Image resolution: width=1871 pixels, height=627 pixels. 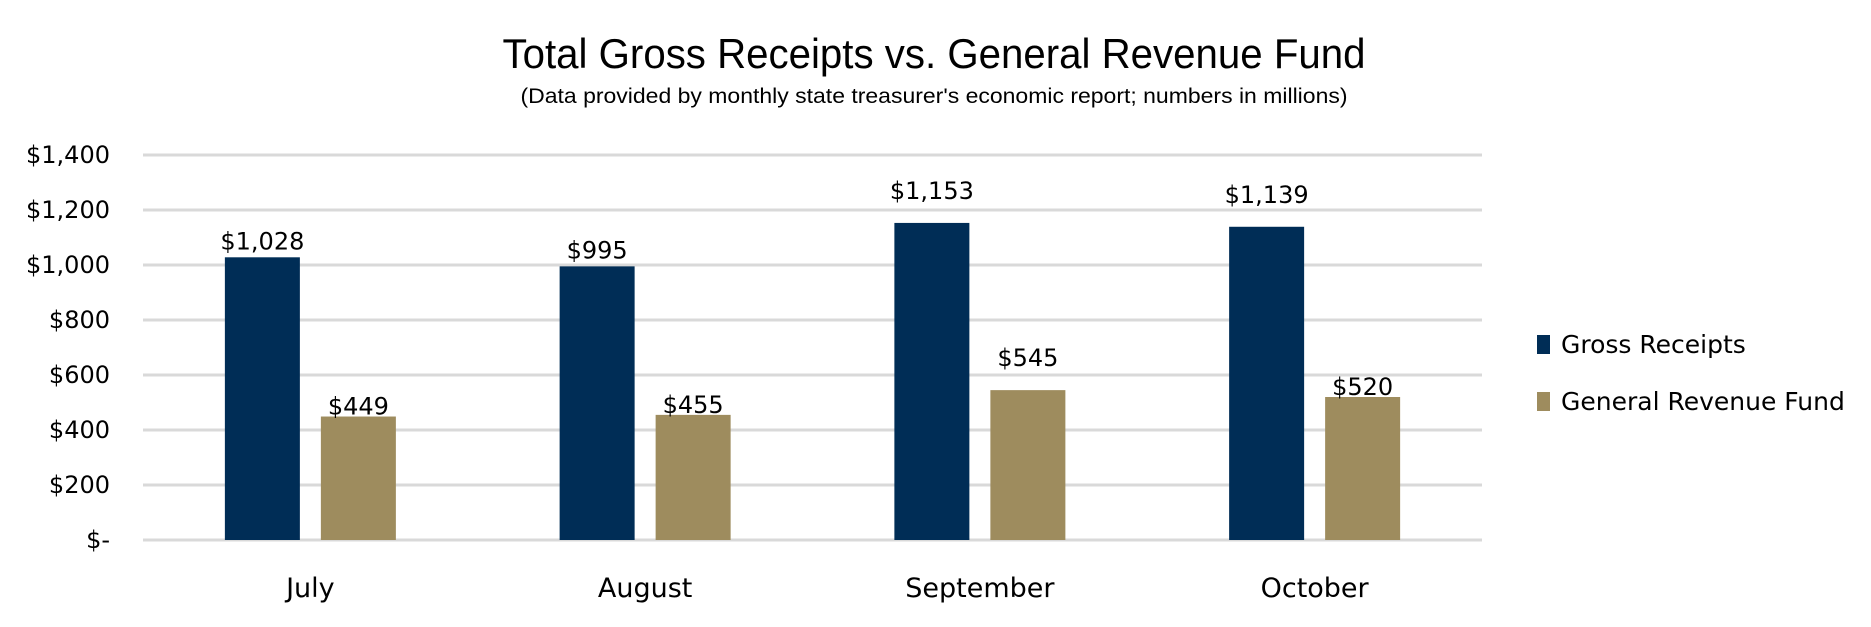 I want to click on data-label: $1,028, so click(x=262, y=241).